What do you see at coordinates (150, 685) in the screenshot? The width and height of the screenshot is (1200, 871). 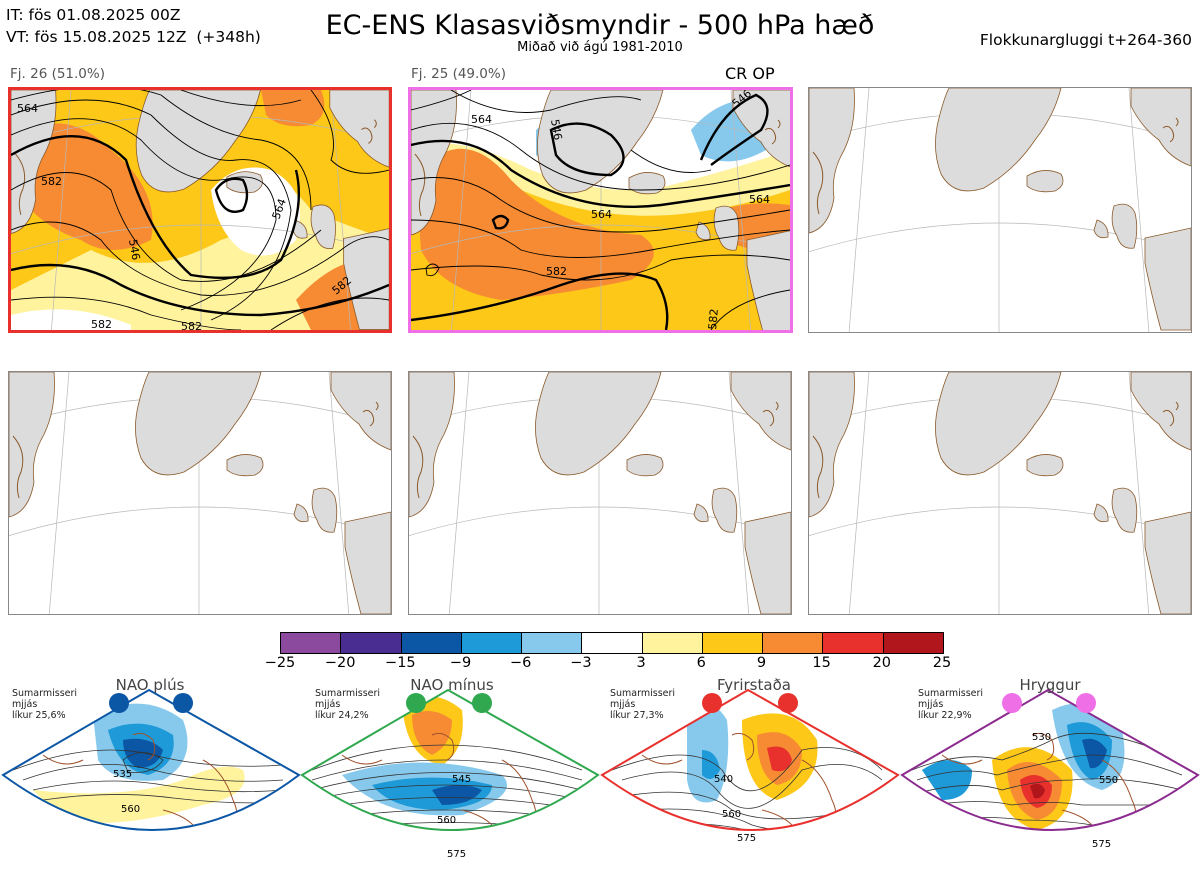 I see `regime-title: NAO plús` at bounding box center [150, 685].